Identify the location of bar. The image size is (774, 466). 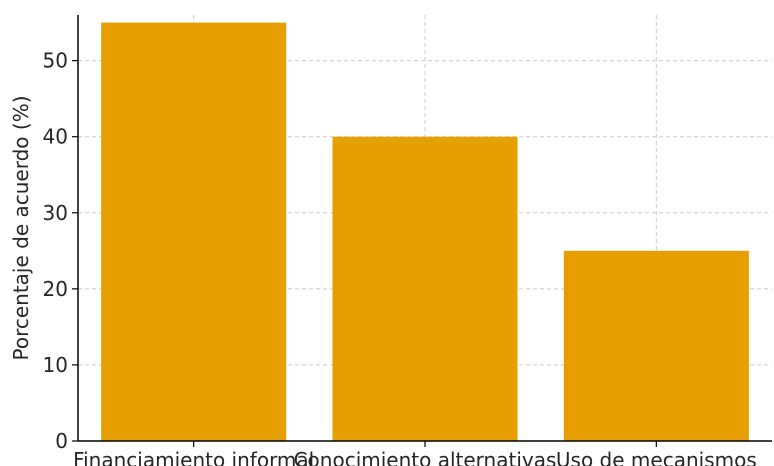
(656, 345).